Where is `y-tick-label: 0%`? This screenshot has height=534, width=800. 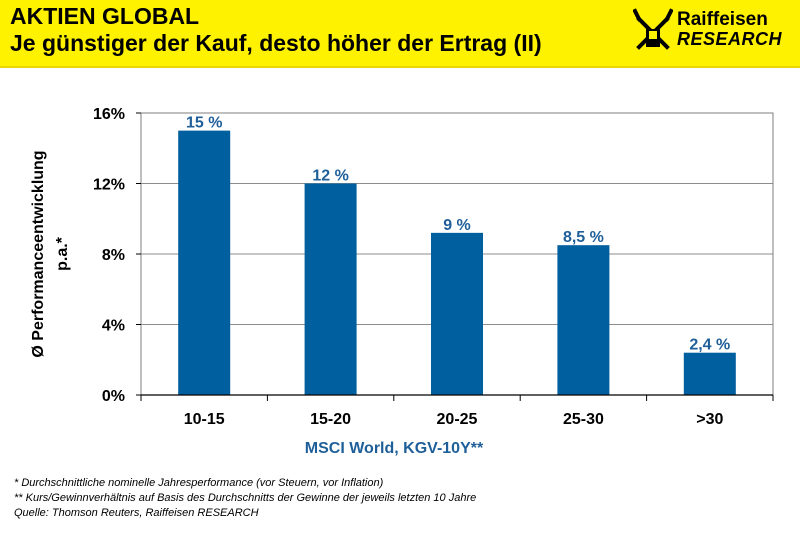 y-tick-label: 0% is located at coordinates (113, 396).